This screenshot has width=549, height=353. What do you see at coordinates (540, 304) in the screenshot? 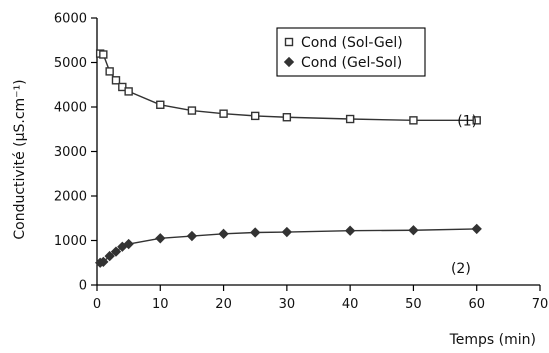
I see `x-tick-label: 70` at bounding box center [540, 304].